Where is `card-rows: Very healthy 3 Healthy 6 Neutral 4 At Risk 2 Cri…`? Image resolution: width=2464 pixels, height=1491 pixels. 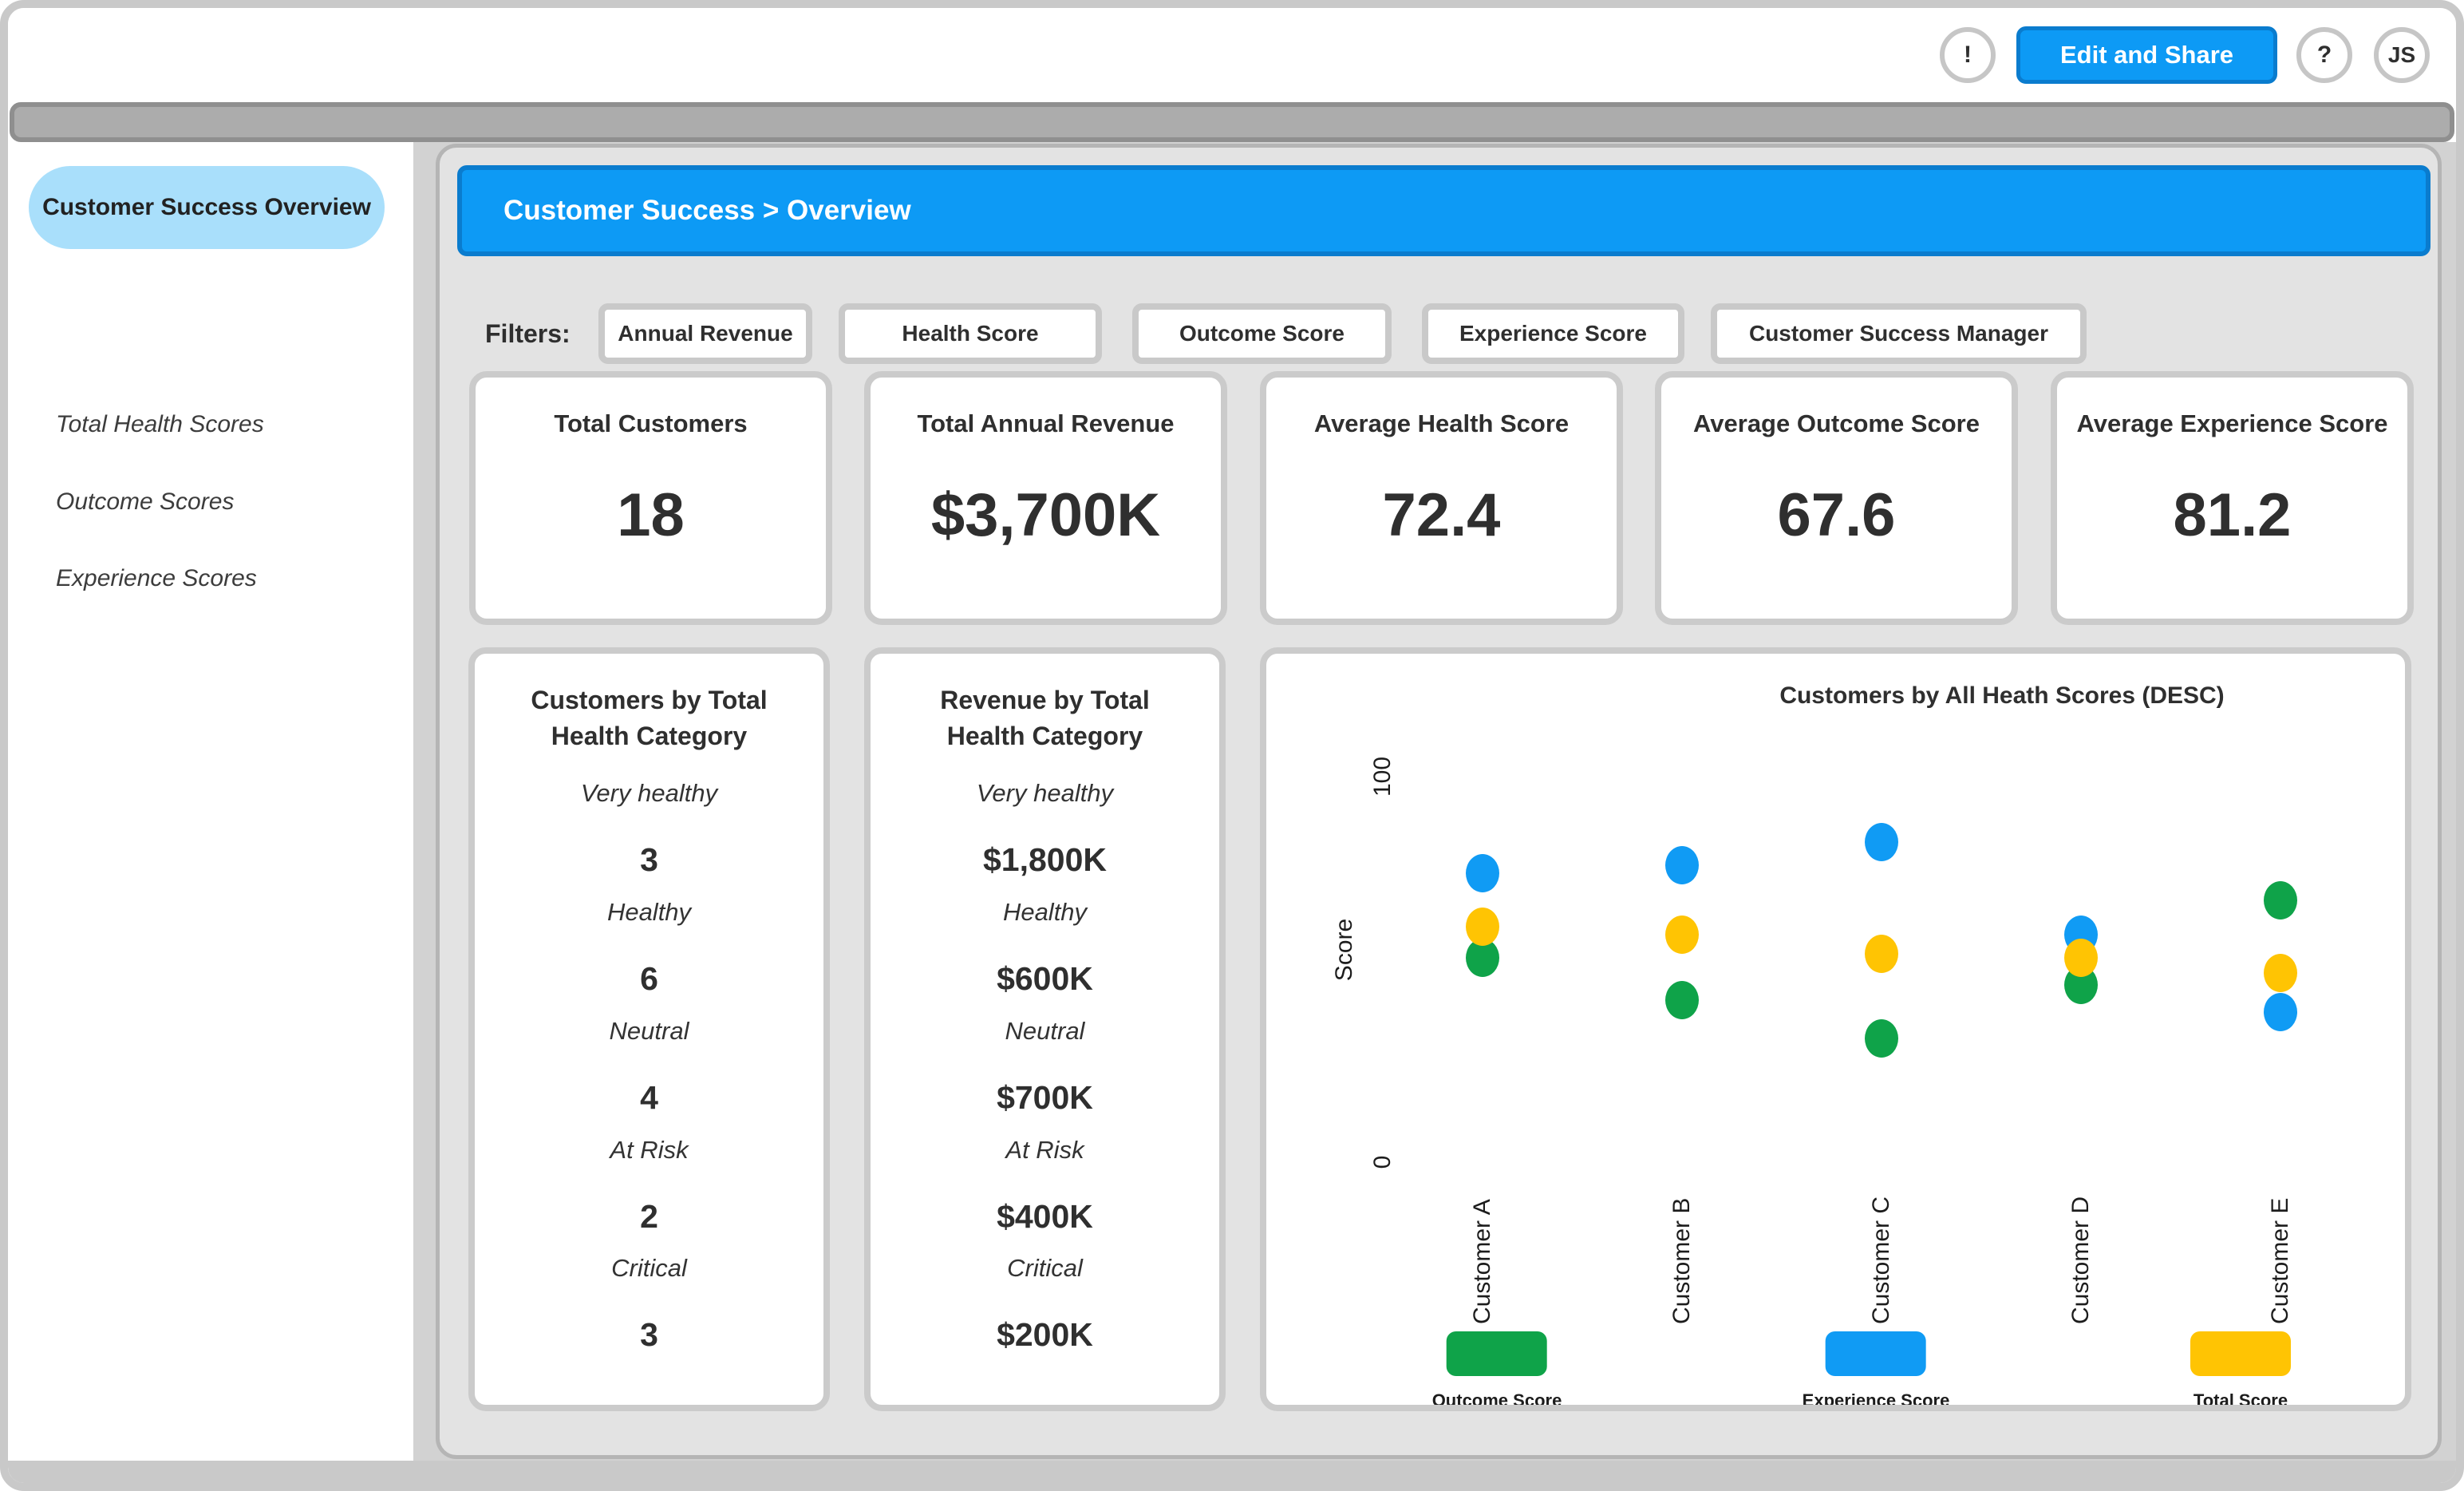 card-rows: Very healthy 3 Healthy 6 Neutral 4 At Risk 2 Cri… is located at coordinates (649, 1067).